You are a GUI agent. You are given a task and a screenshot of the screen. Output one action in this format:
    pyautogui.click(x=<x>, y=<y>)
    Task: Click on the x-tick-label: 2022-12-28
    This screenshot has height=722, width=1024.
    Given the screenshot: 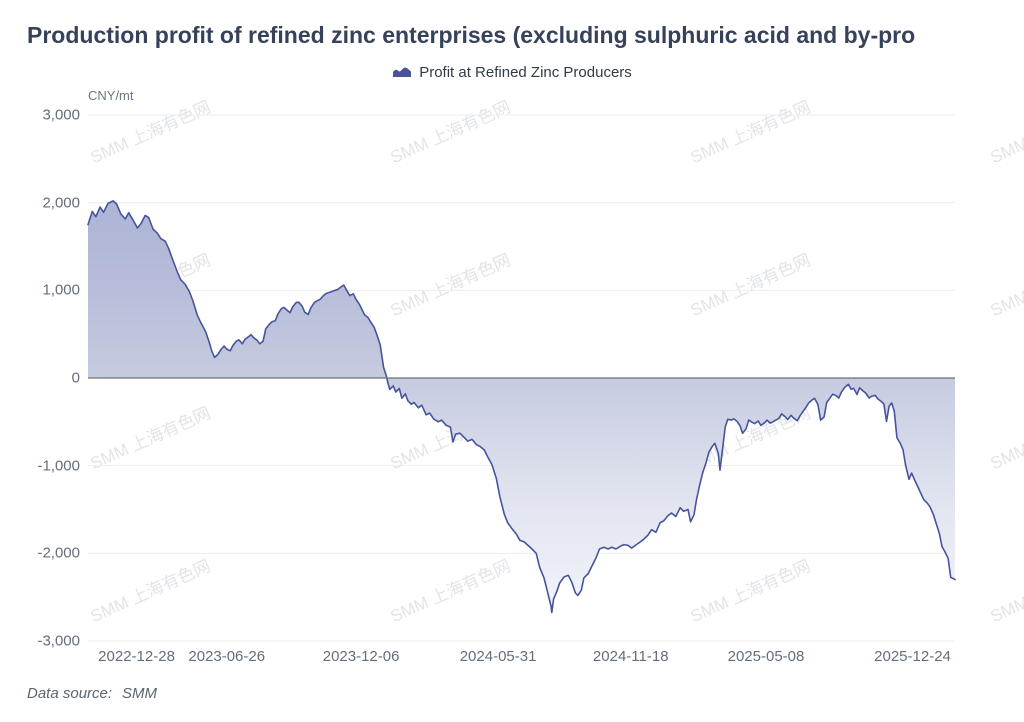 What is the action you would take?
    pyautogui.click(x=136, y=656)
    